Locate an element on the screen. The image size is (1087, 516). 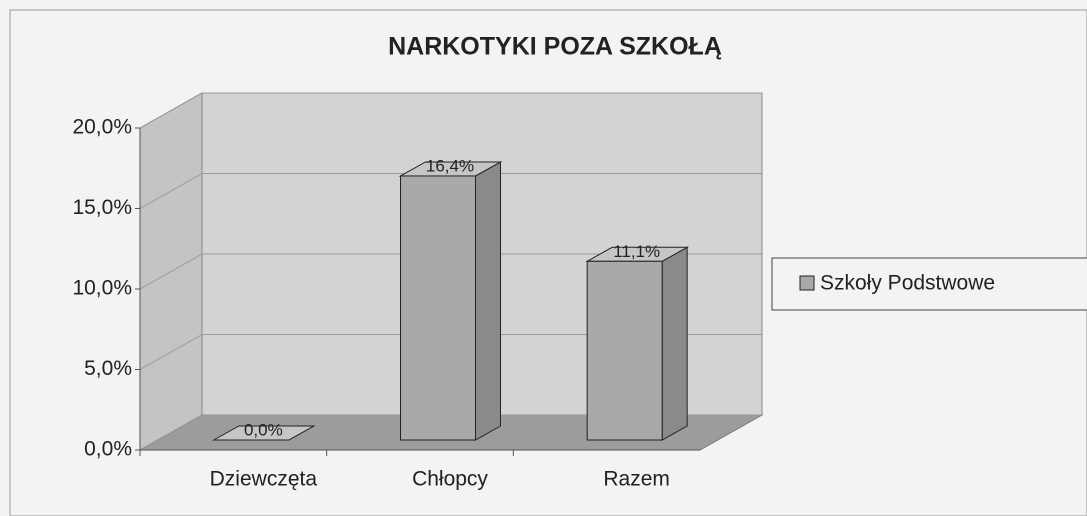
y-tick-label: 10,0% is located at coordinates (102, 288).